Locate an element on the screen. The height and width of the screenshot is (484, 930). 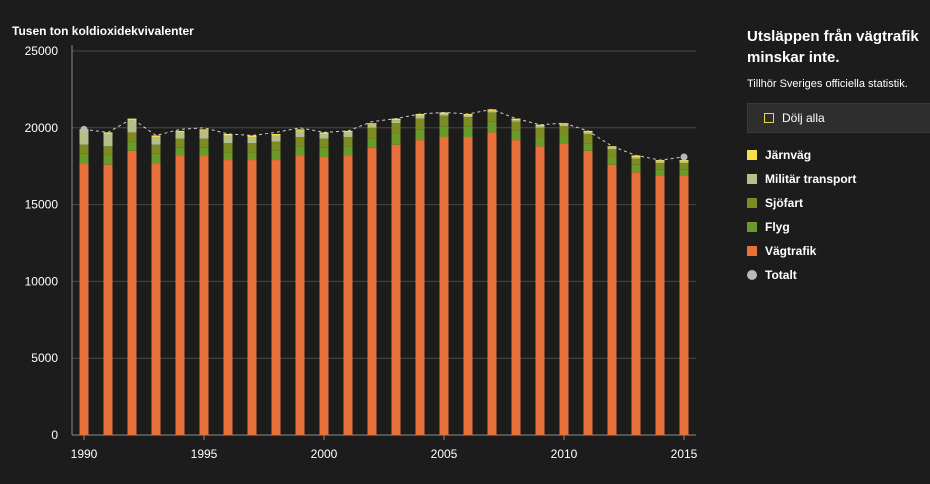
legend-item-militar-transport: Militär transport is located at coordinates (838, 179).